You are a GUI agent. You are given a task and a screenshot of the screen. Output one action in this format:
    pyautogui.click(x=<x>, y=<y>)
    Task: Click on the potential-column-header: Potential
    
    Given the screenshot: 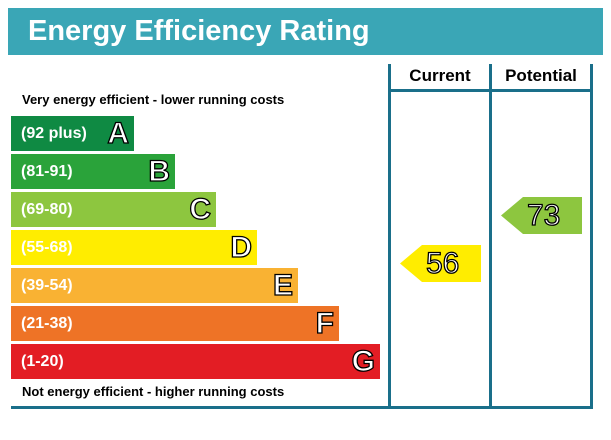 What is the action you would take?
    pyautogui.click(x=541, y=75)
    